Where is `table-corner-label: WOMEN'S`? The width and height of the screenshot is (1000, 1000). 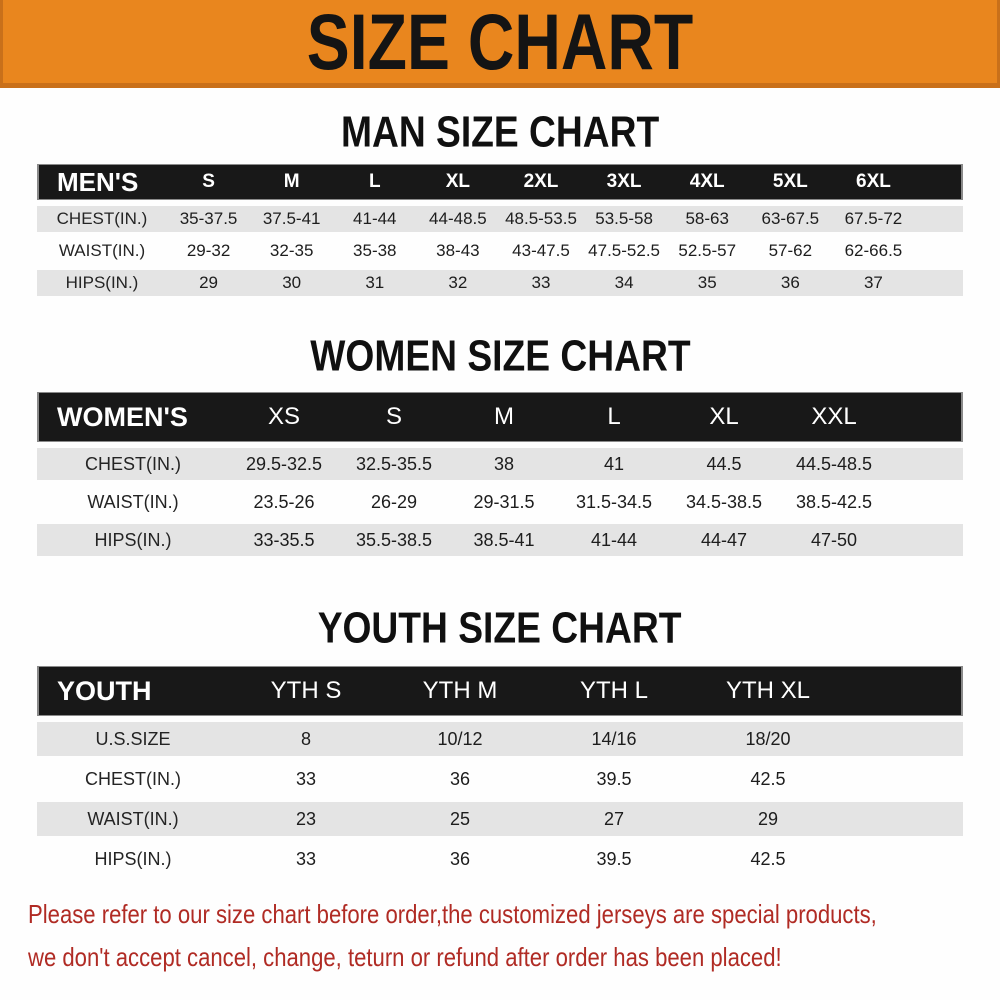 table-corner-label: WOMEN'S is located at coordinates (133, 417).